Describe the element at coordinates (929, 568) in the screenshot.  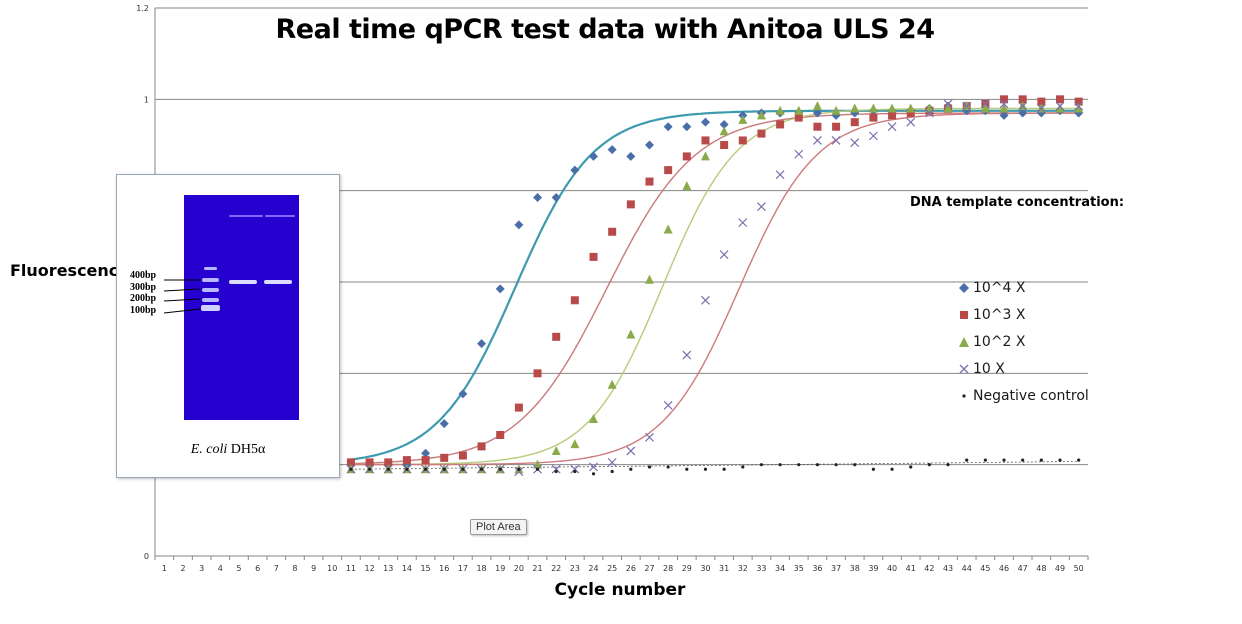
I see `x-tick-label: 42` at that location.